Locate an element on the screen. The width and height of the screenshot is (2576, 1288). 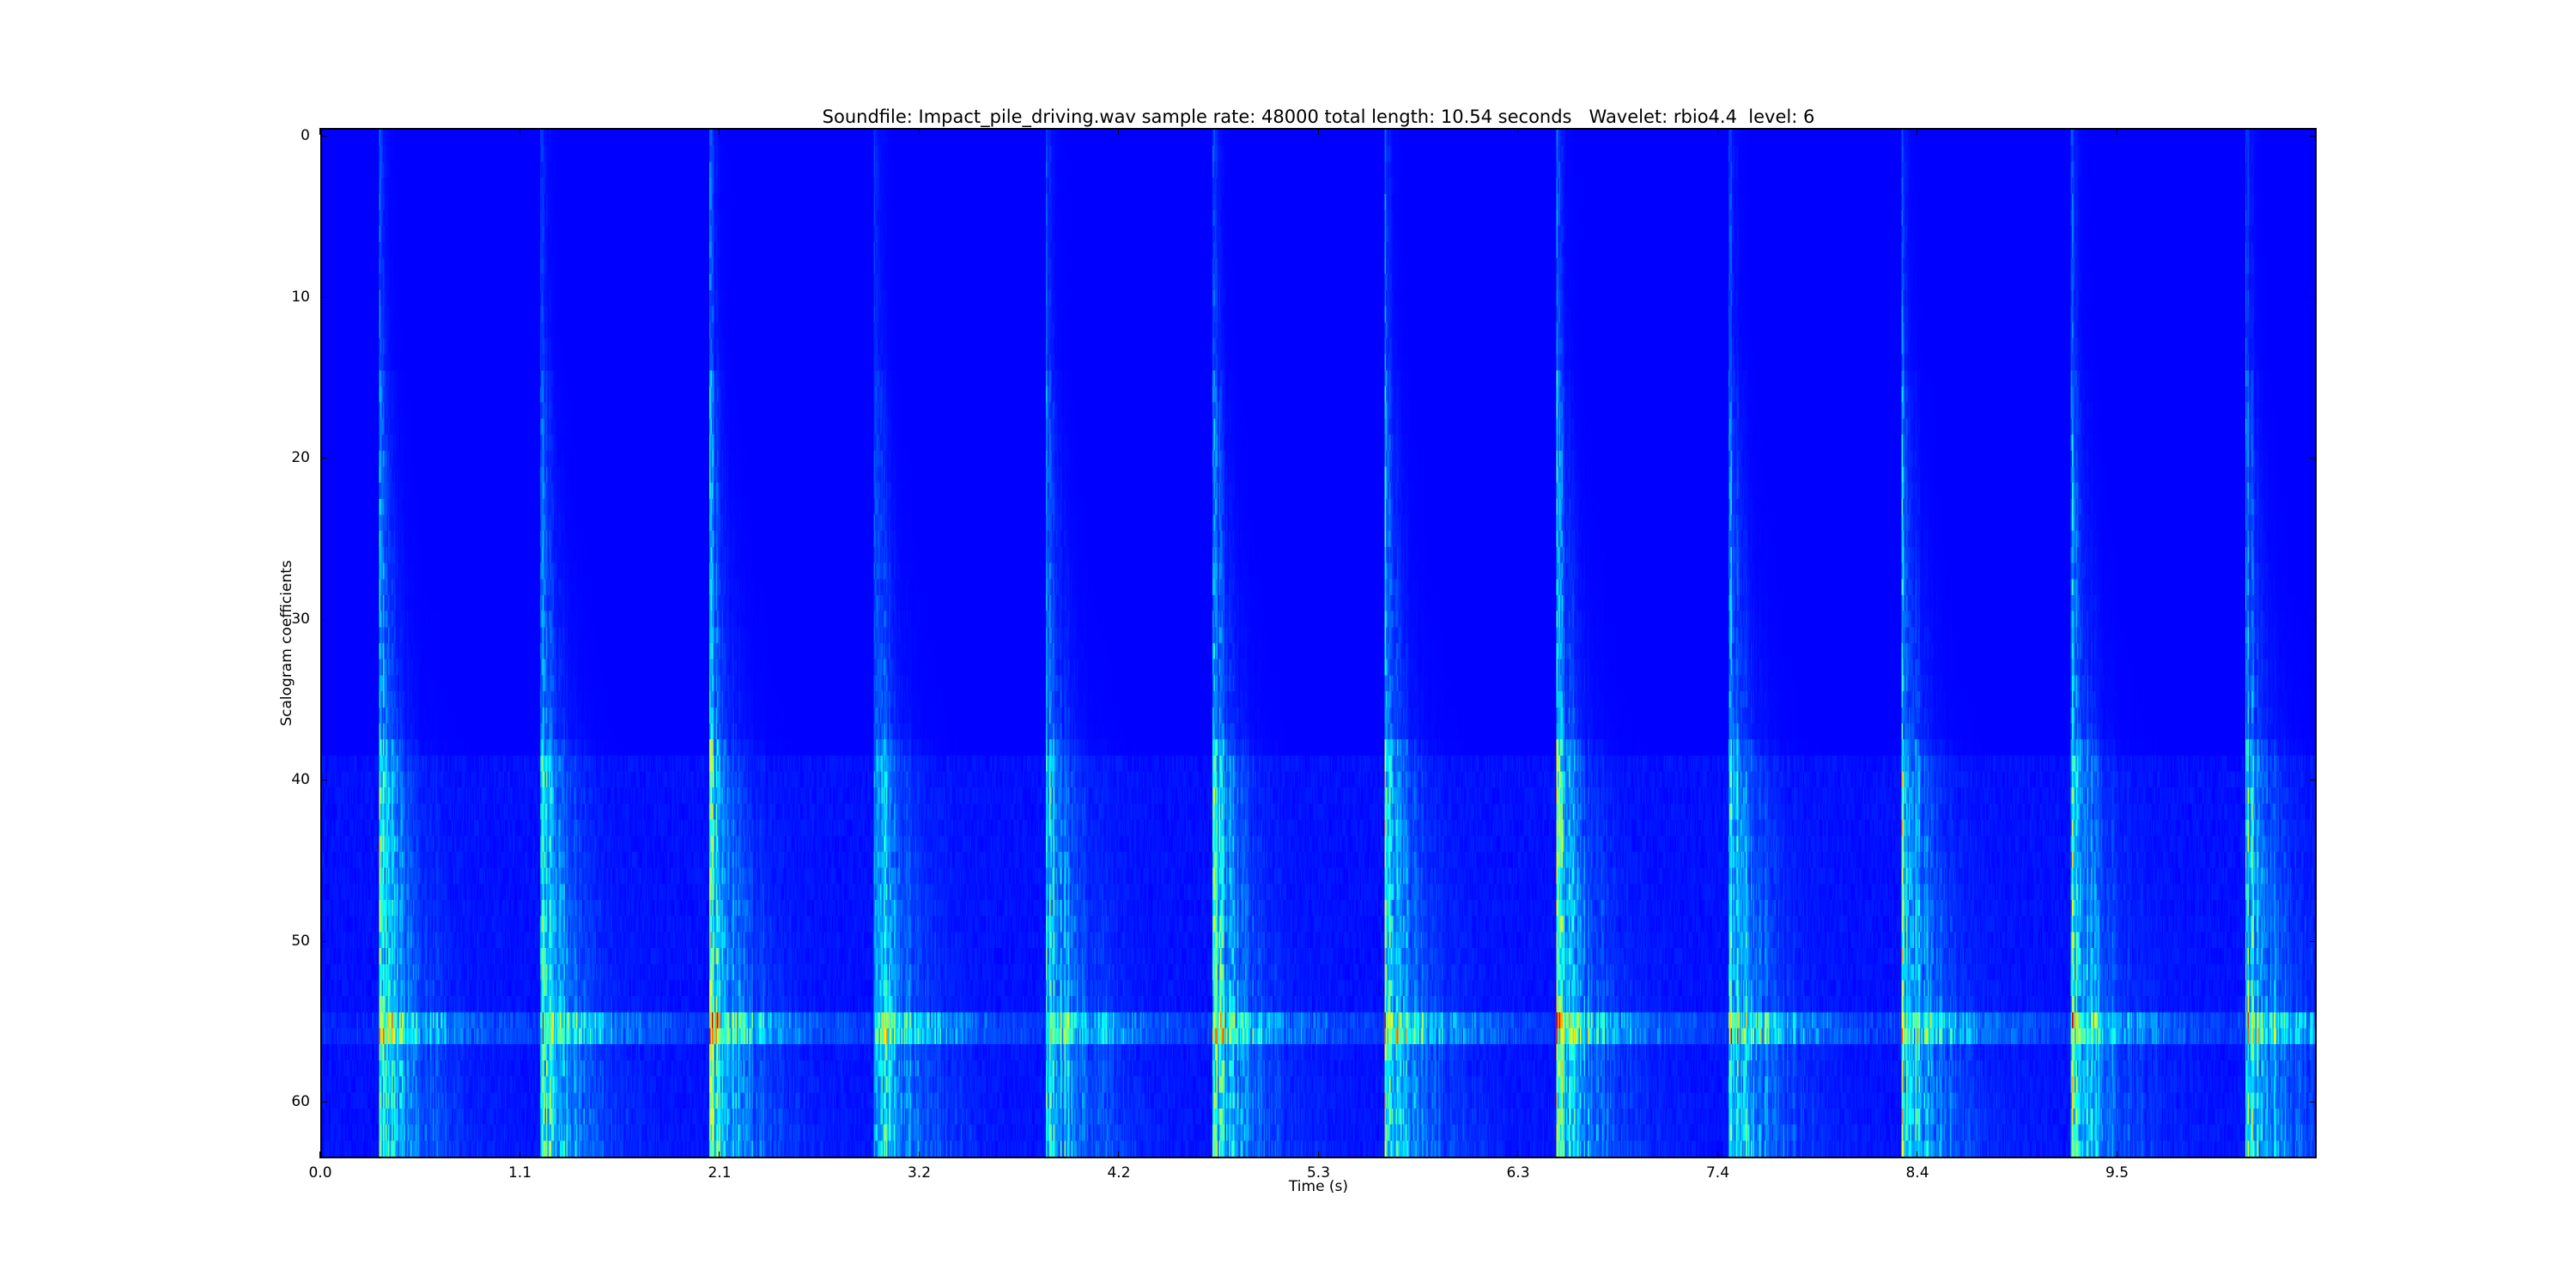
x-axis-label: Time (s) is located at coordinates (1319, 1186).